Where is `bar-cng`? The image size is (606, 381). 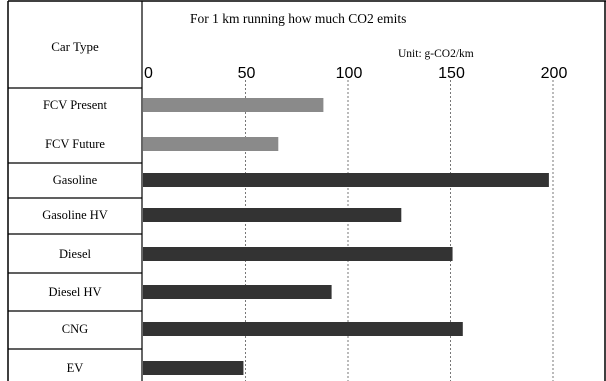
bar-cng is located at coordinates (303, 329).